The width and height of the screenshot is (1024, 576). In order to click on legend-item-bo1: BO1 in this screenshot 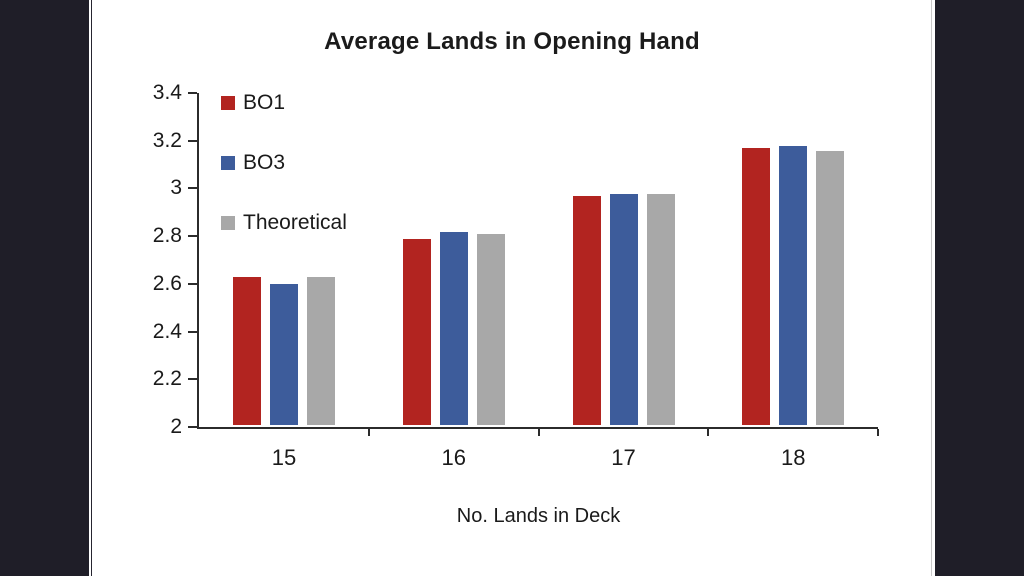, I will do `click(284, 103)`.